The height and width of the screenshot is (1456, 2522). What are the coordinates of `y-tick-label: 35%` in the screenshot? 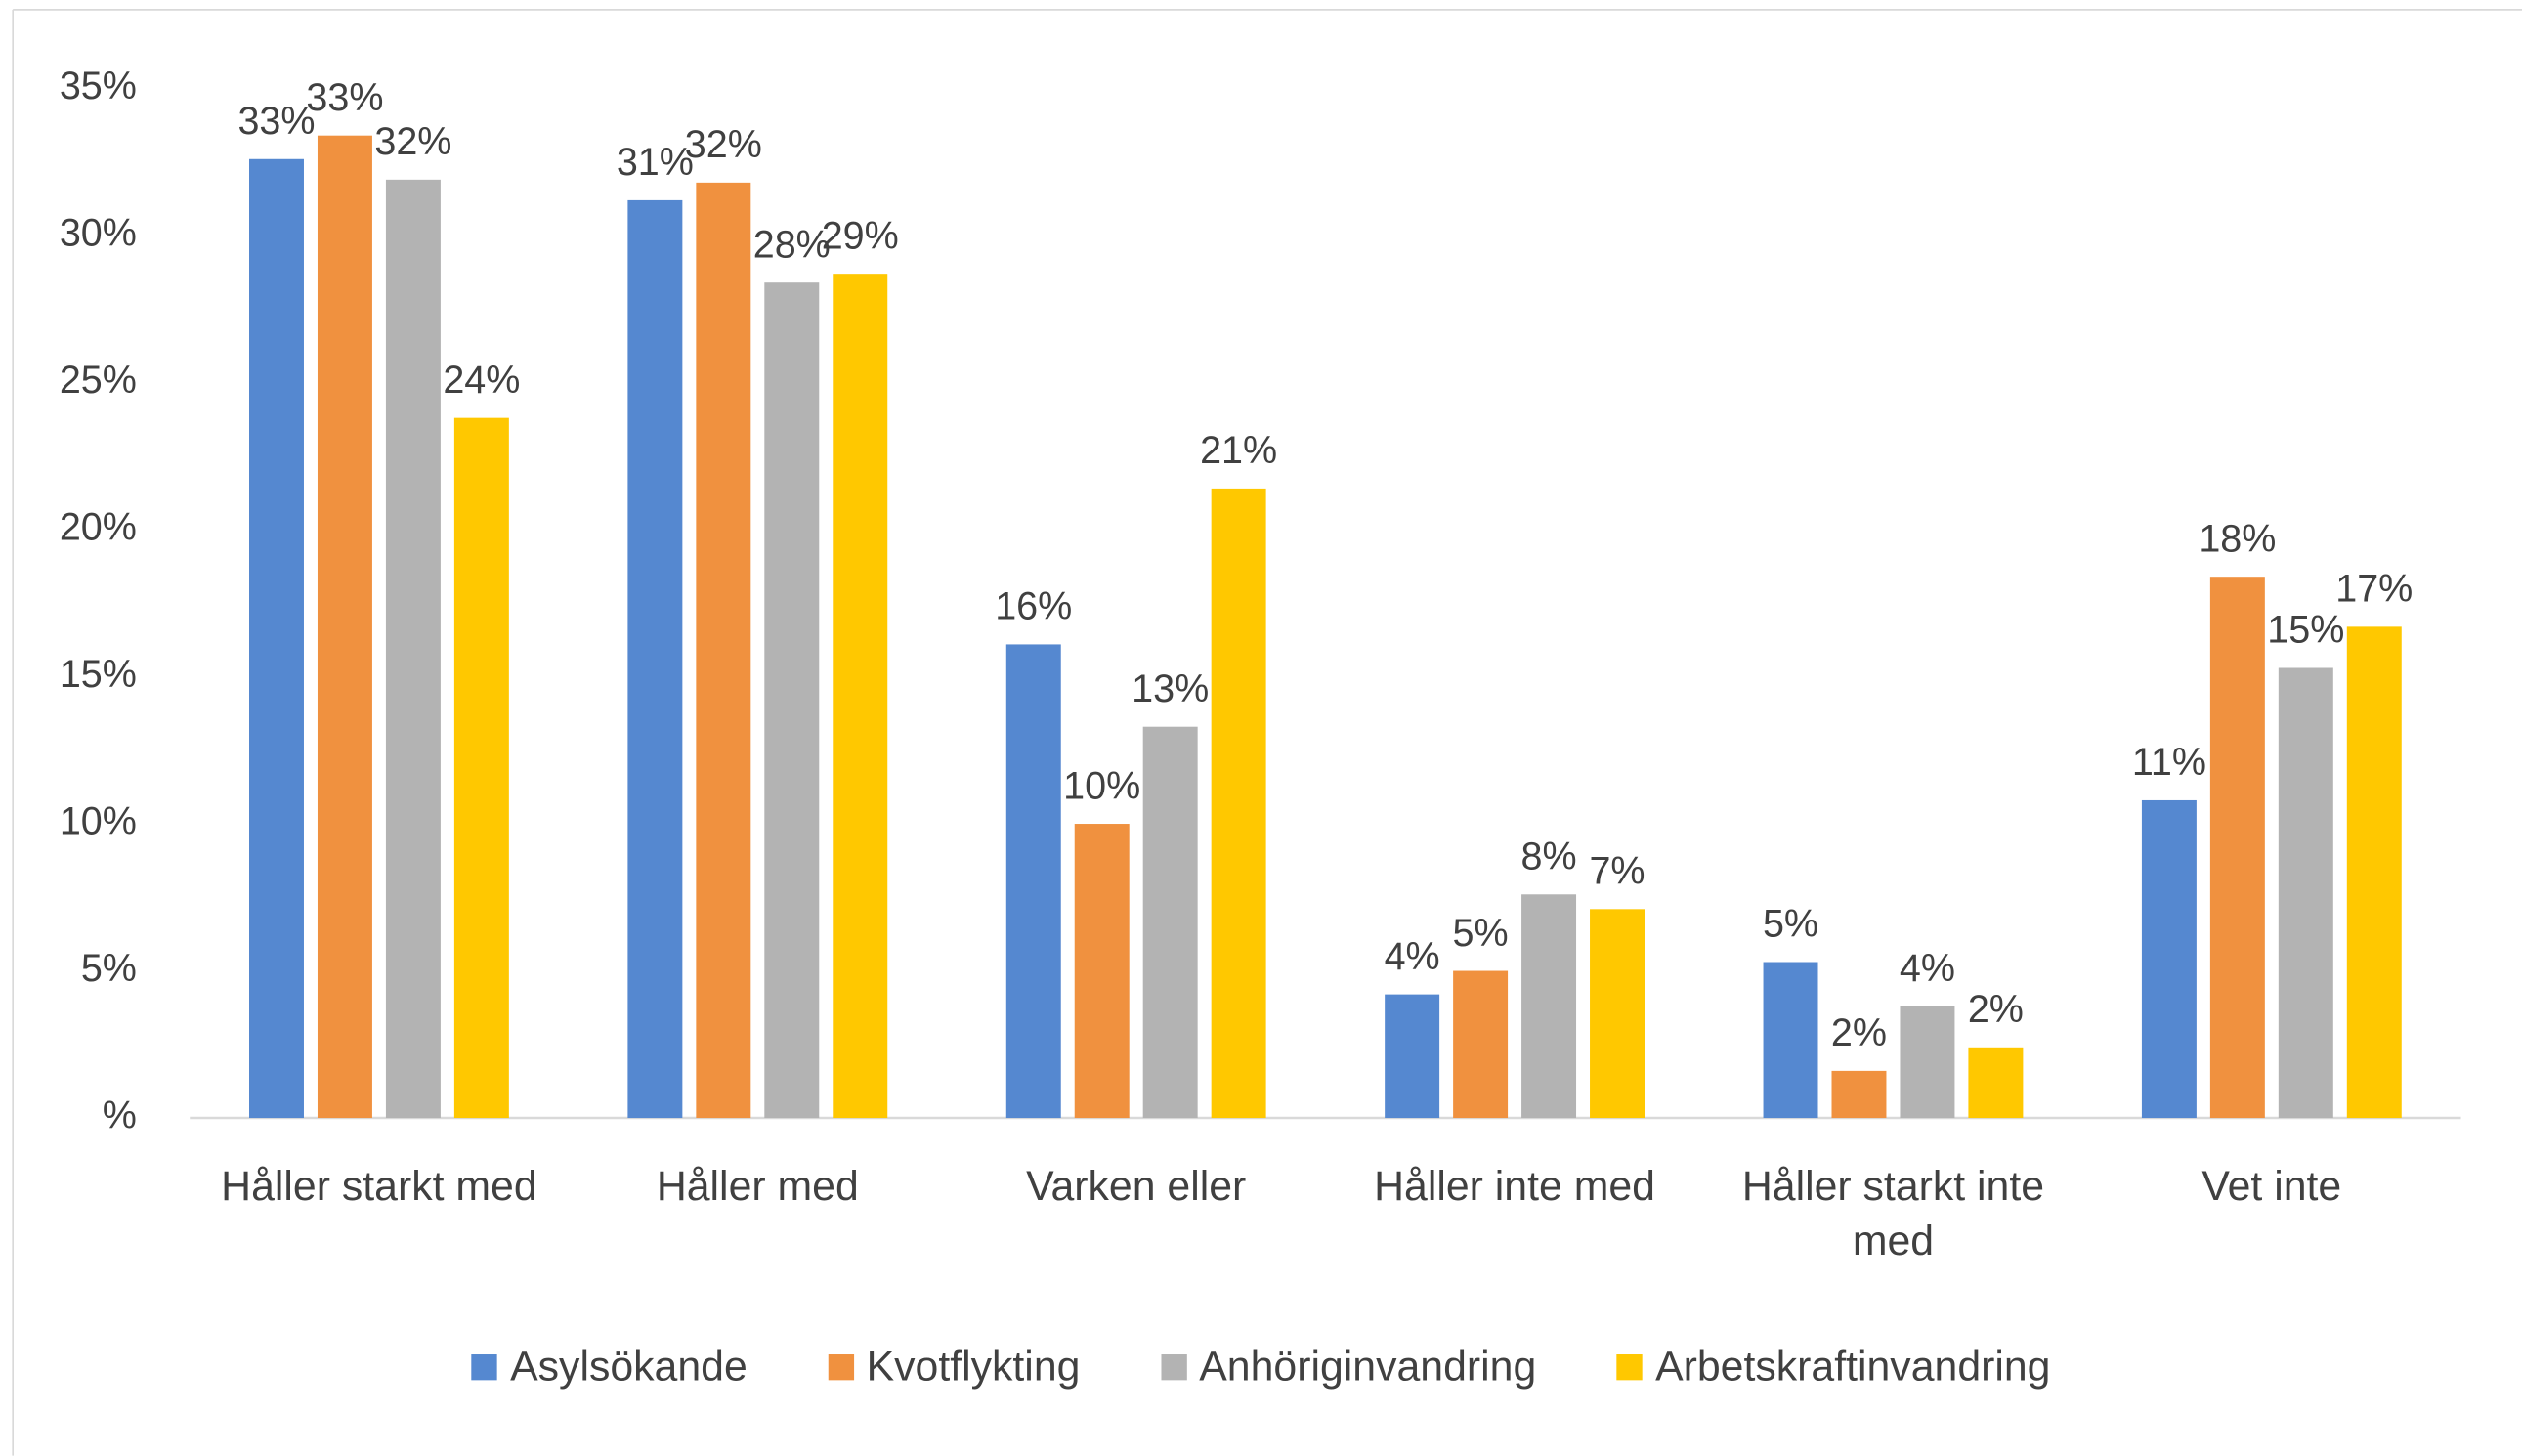 It's located at (98, 85).